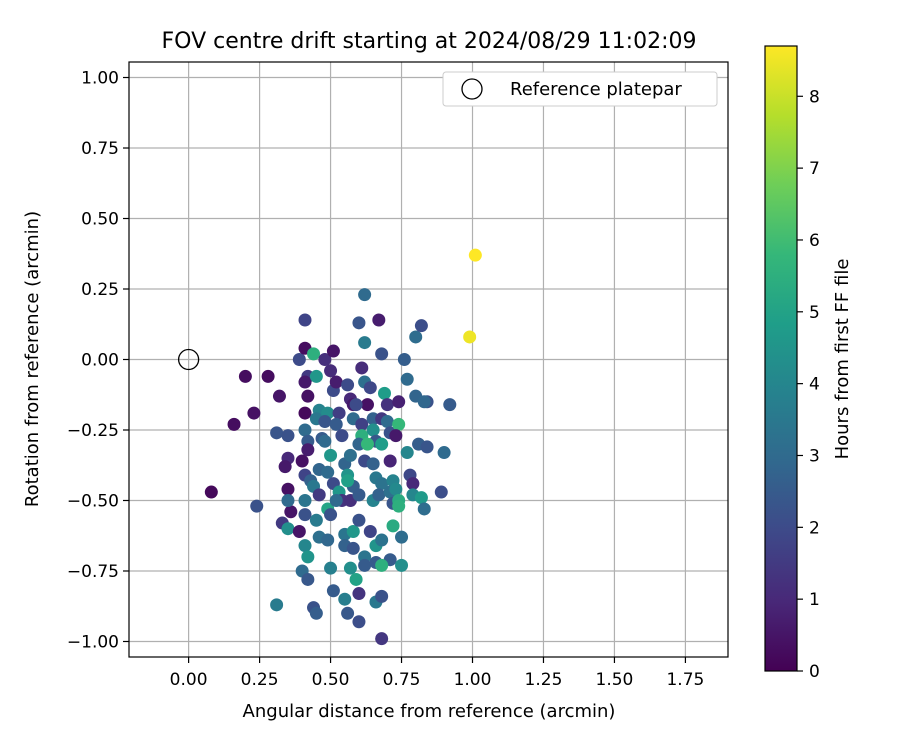 Image resolution: width=900 pixels, height=750 pixels. Describe the element at coordinates (814, 97) in the screenshot. I see `colorbar-tick-label: 8` at that location.